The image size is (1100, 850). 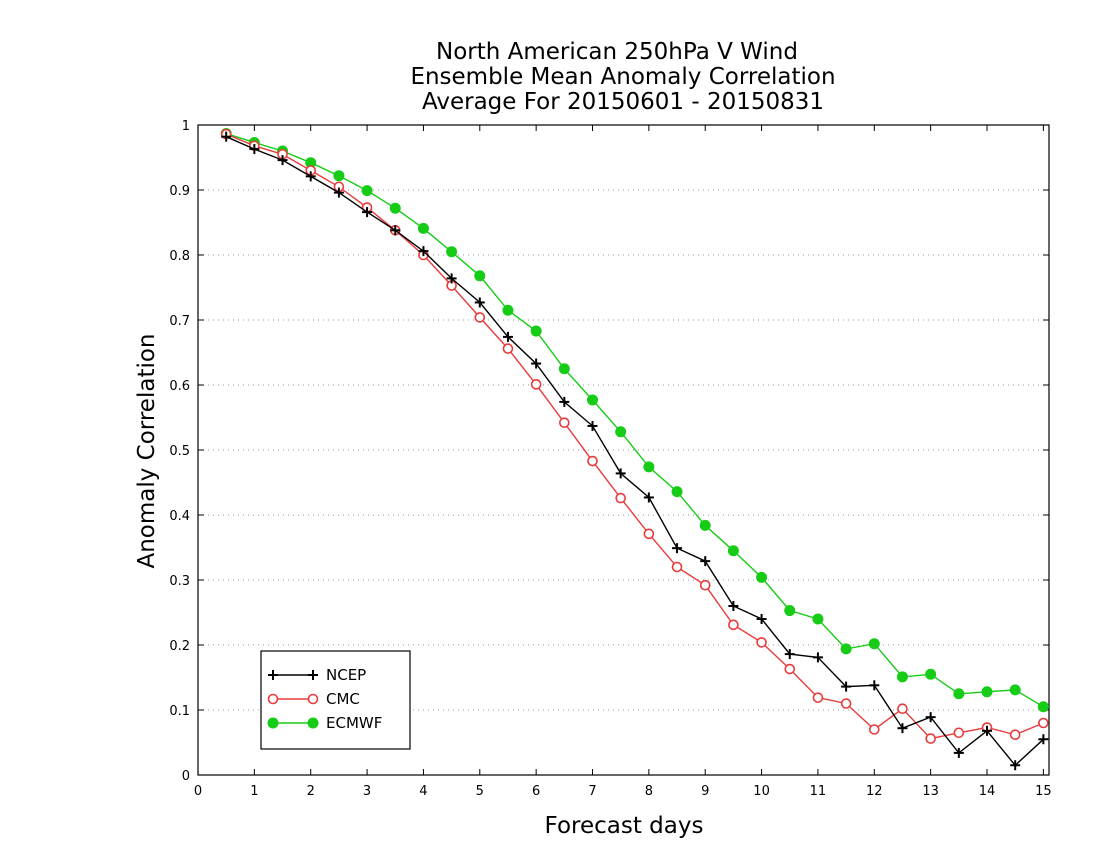 What do you see at coordinates (930, 791) in the screenshot?
I see `x-tick-label: 13` at bounding box center [930, 791].